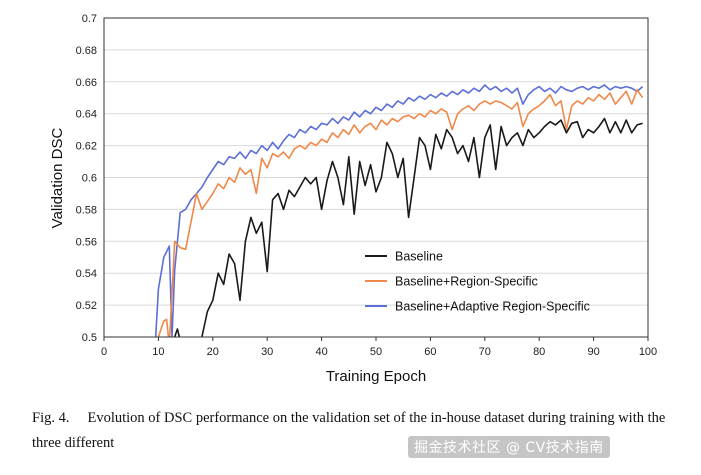  I want to click on x-tick-label: 10, so click(158, 352).